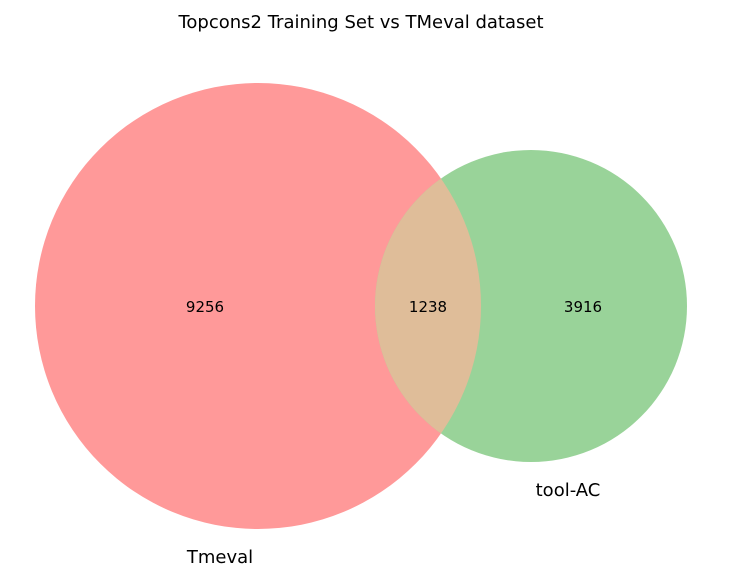  What do you see at coordinates (205, 307) in the screenshot?
I see `region-a-only-count: 9256` at bounding box center [205, 307].